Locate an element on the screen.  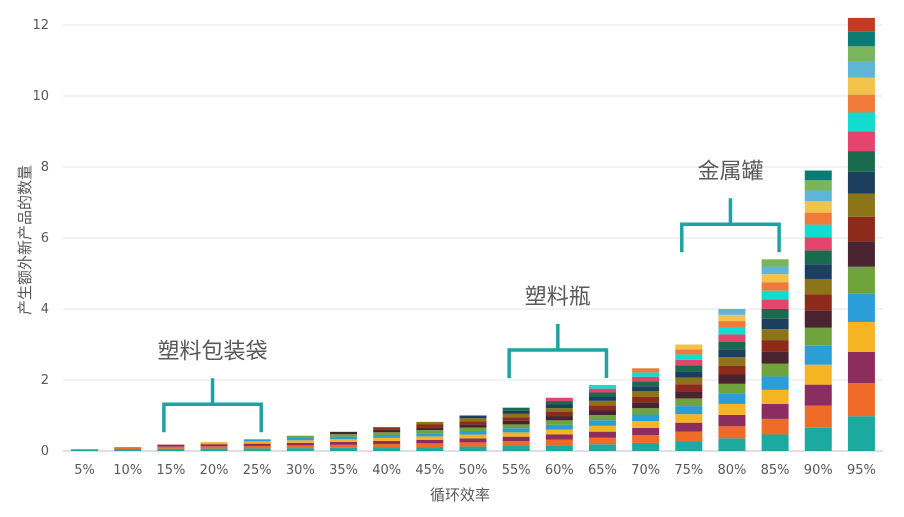
x-tick-label: 25% is located at coordinates (257, 470).